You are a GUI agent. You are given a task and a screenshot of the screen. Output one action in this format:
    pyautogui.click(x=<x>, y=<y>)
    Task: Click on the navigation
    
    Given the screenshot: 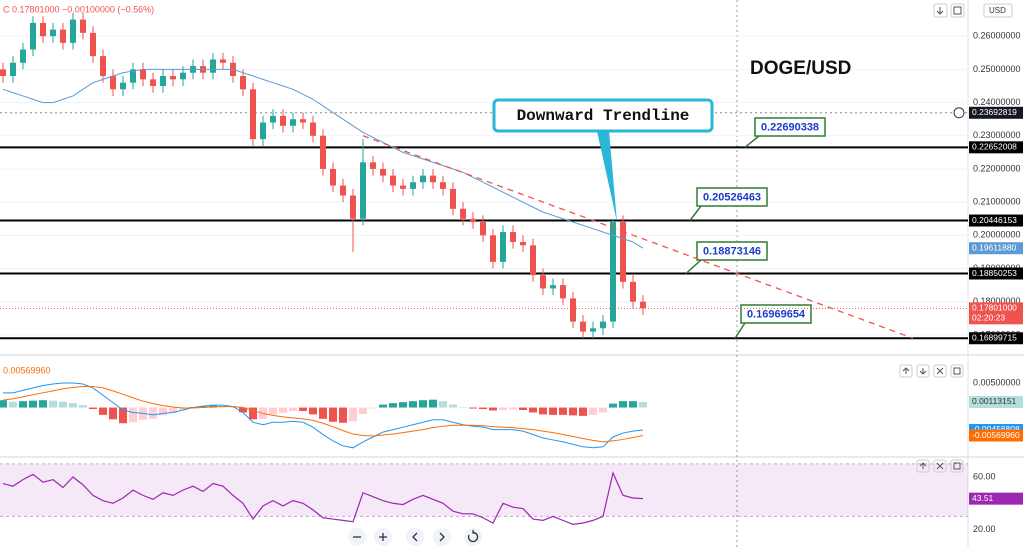 What is the action you would take?
    pyautogui.click(x=415, y=537)
    